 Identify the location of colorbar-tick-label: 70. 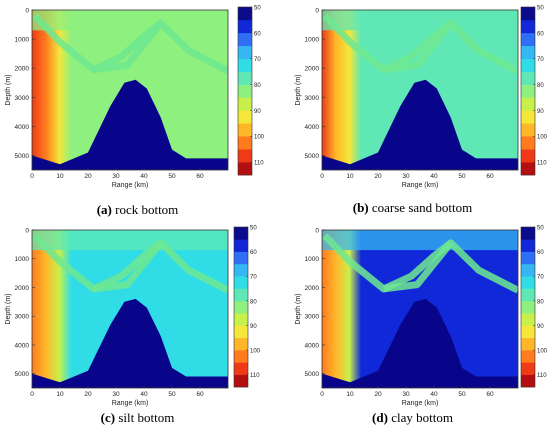
(253, 278).